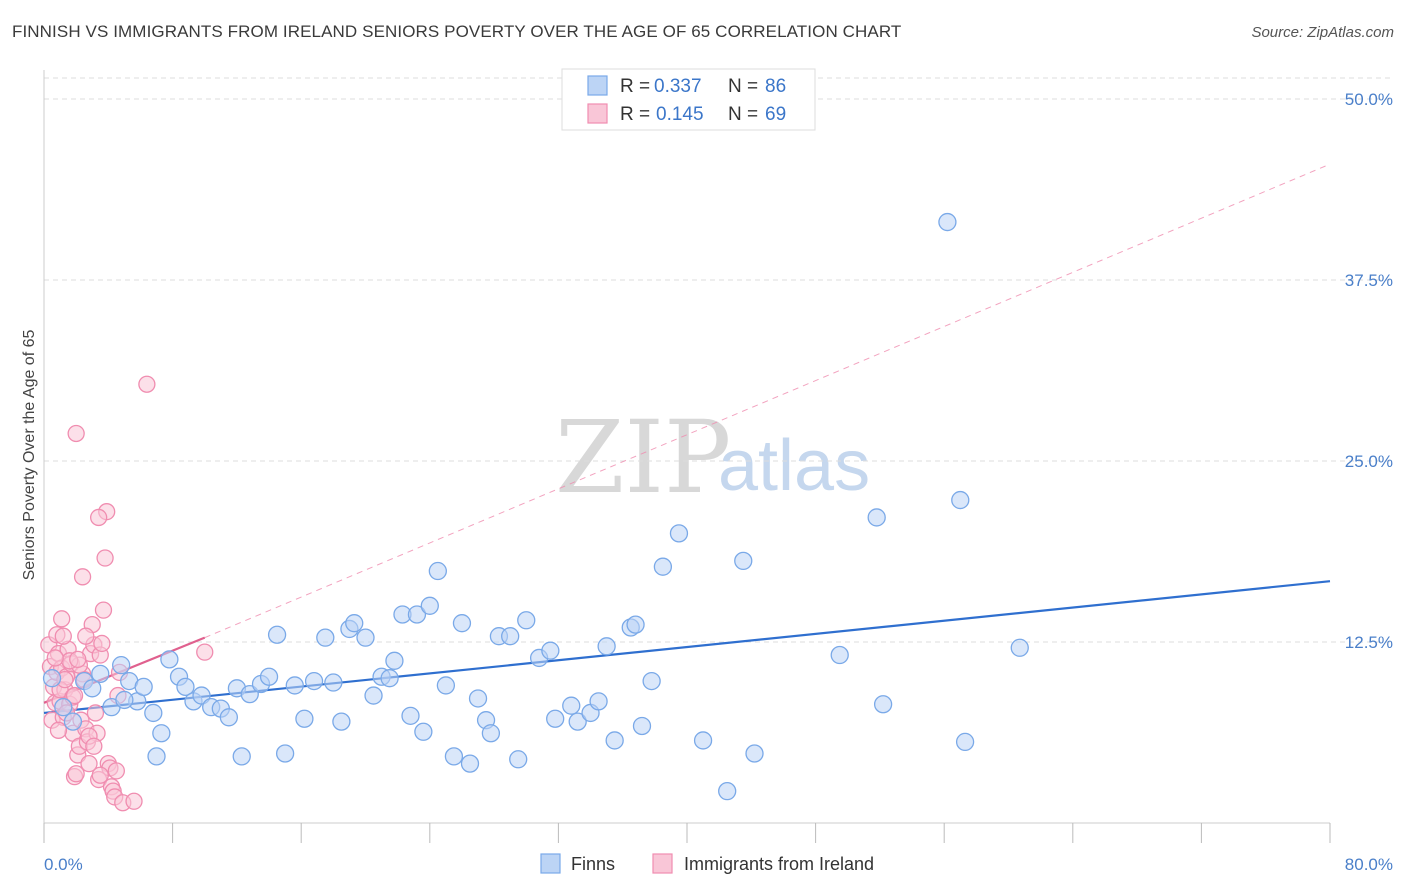 This screenshot has width=1406, height=892. What do you see at coordinates (775, 86) in the screenshot?
I see `legend-n-value-finns: 86` at bounding box center [775, 86].